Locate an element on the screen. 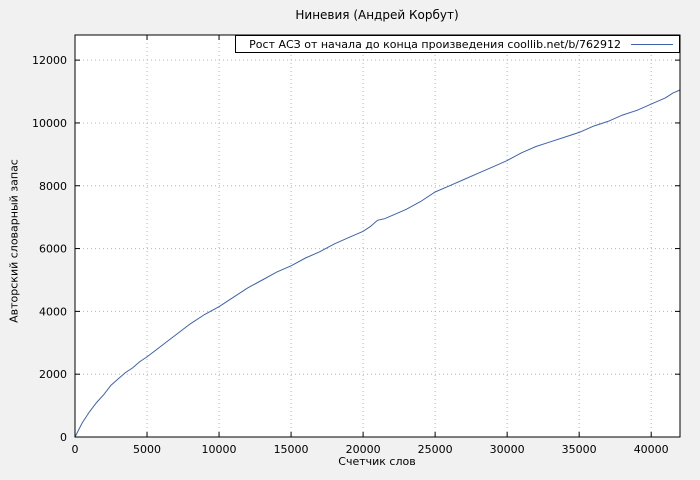  y-axis-label: Авторский словарный запас is located at coordinates (14, 241).